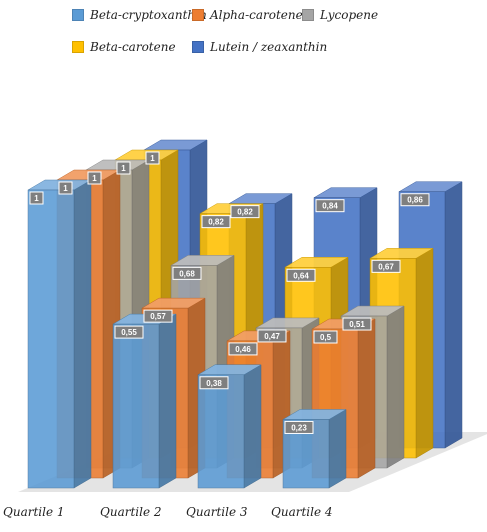 The width and height of the screenshot is (487, 532). Describe the element at coordinates (131, 512) in the screenshot. I see `x-tick-label: Quartile 2` at that location.